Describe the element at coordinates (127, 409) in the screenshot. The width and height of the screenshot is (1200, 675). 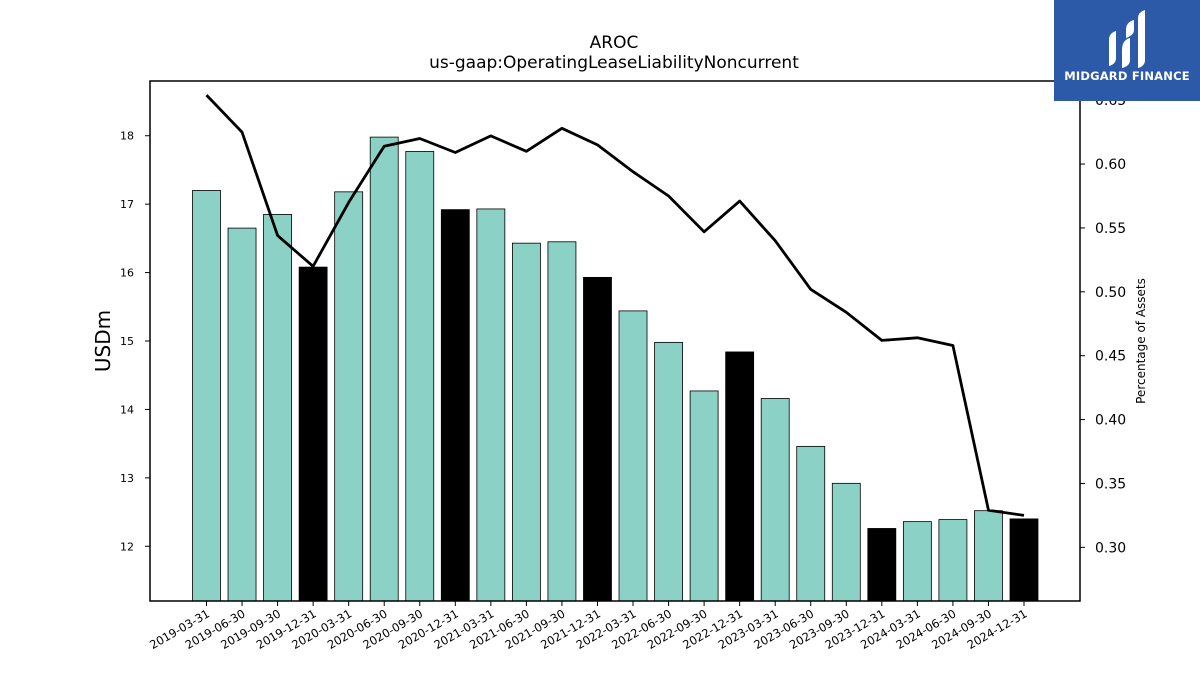
I see `y-tick-label: 14` at that location.